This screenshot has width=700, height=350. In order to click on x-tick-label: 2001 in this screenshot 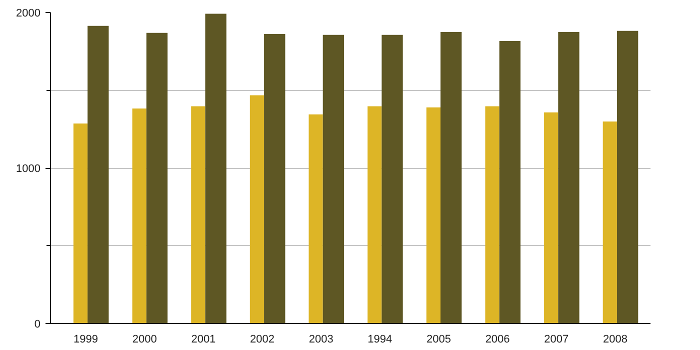, I will do `click(203, 340)`.